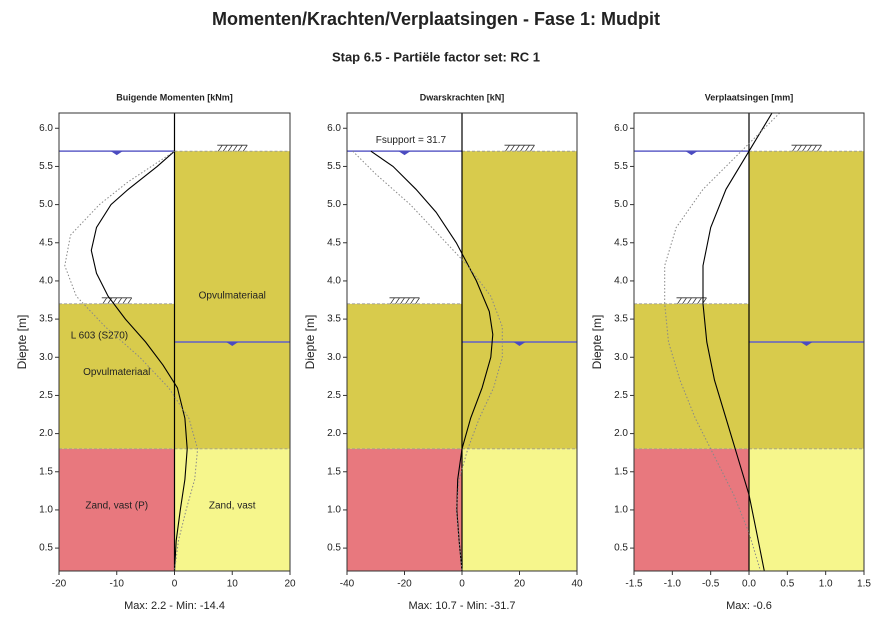 The height and width of the screenshot is (626, 871). What do you see at coordinates (711, 584) in the screenshot?
I see `x-tick-label: -0.5` at bounding box center [711, 584].